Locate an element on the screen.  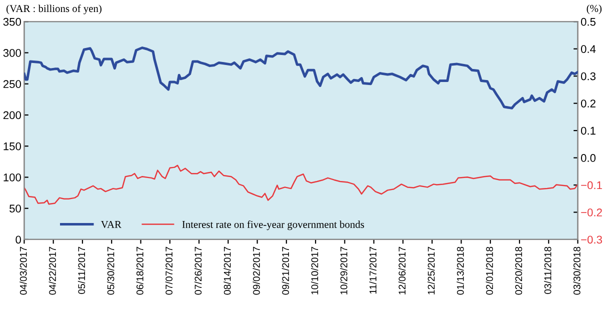
y2-tick-label: 0.3 is located at coordinates (588, 76).